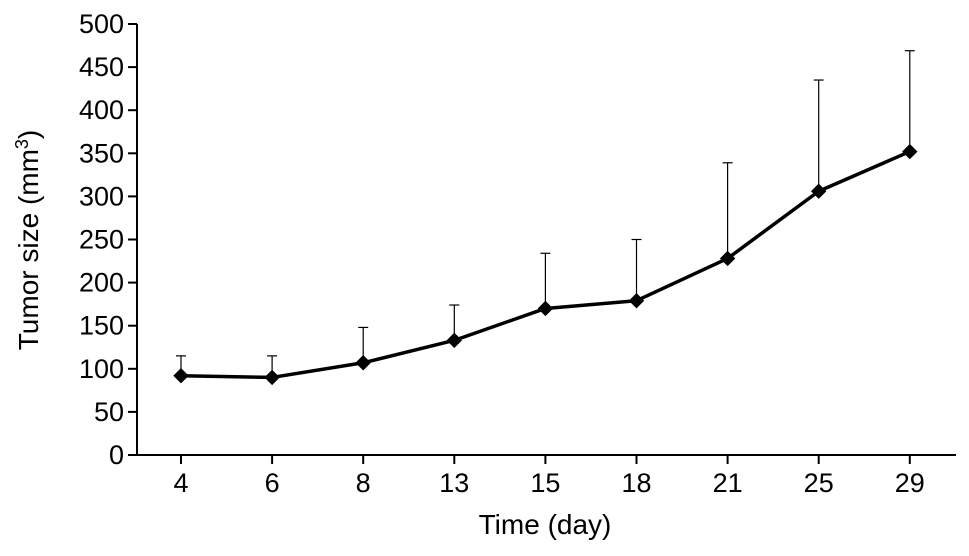 This screenshot has width=969, height=556. What do you see at coordinates (545, 483) in the screenshot?
I see `x-tick-label: 15` at bounding box center [545, 483].